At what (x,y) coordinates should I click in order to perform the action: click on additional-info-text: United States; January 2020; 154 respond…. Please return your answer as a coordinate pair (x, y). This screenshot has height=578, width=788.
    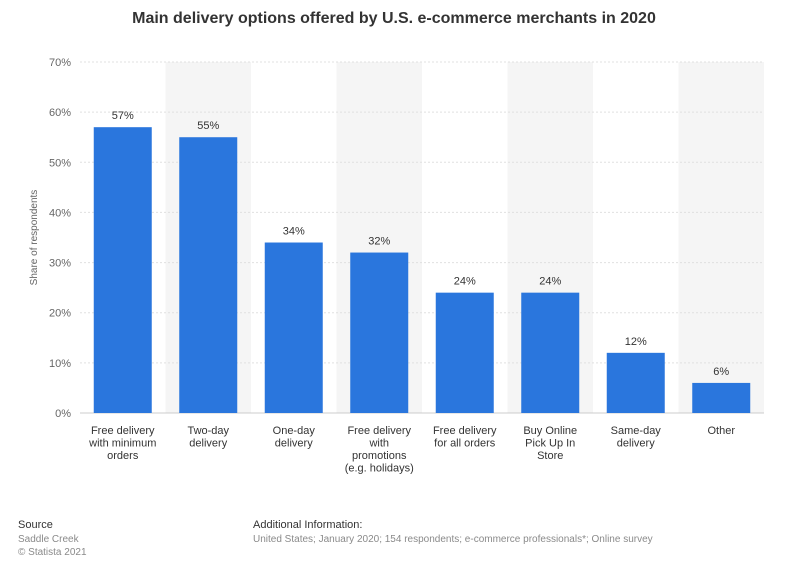
    Looking at the image, I should click on (453, 539).